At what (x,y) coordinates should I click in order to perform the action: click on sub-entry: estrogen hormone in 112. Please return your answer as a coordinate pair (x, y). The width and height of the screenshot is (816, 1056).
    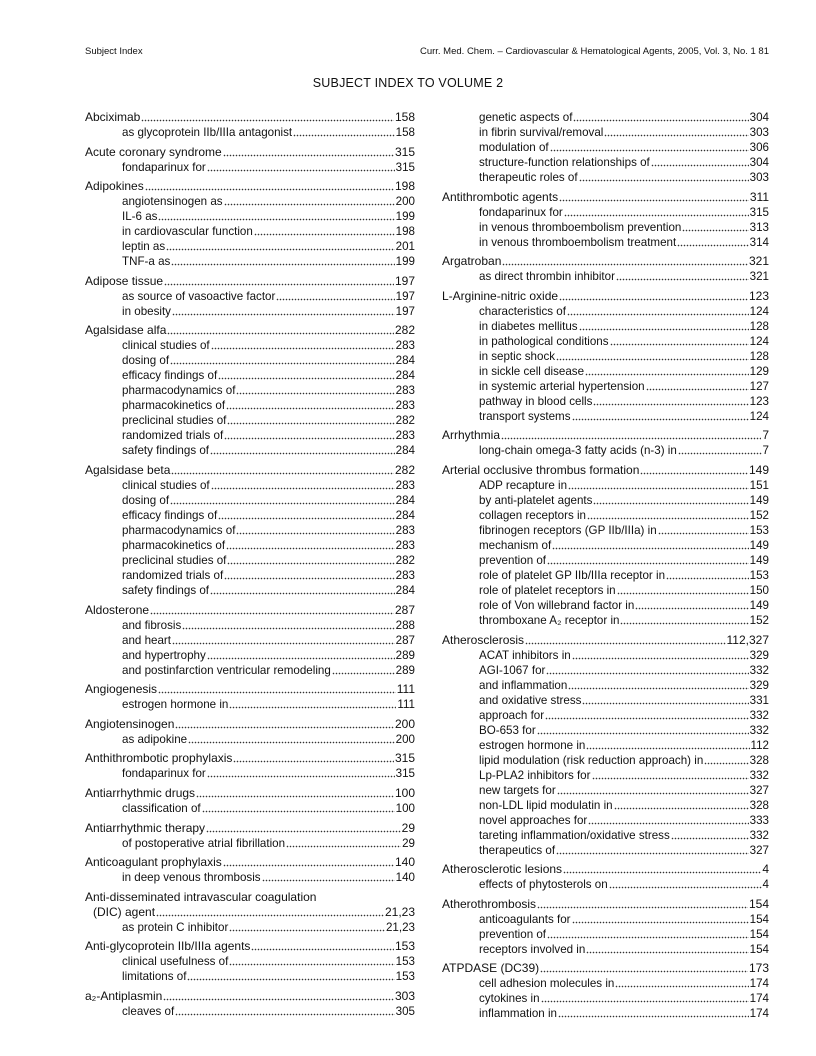
    Looking at the image, I should click on (605, 745).